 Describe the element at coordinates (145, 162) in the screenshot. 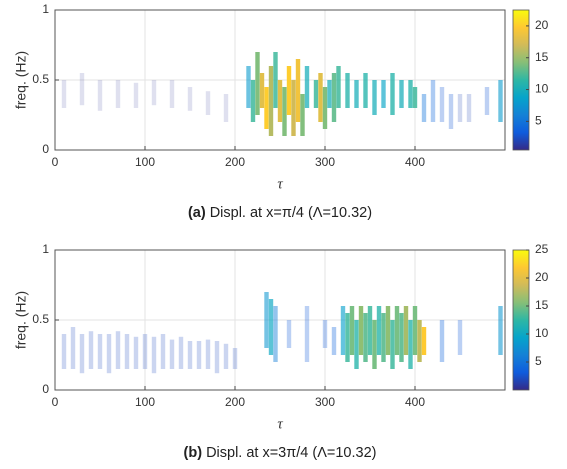

I see `x-tick-label: 100` at that location.